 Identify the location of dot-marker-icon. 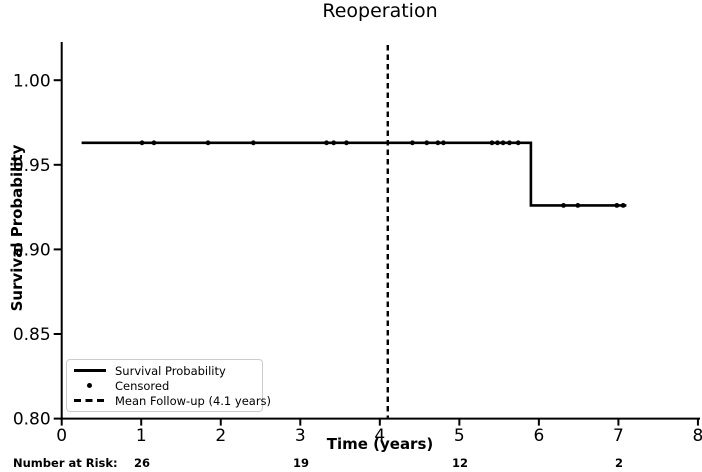
(89, 385).